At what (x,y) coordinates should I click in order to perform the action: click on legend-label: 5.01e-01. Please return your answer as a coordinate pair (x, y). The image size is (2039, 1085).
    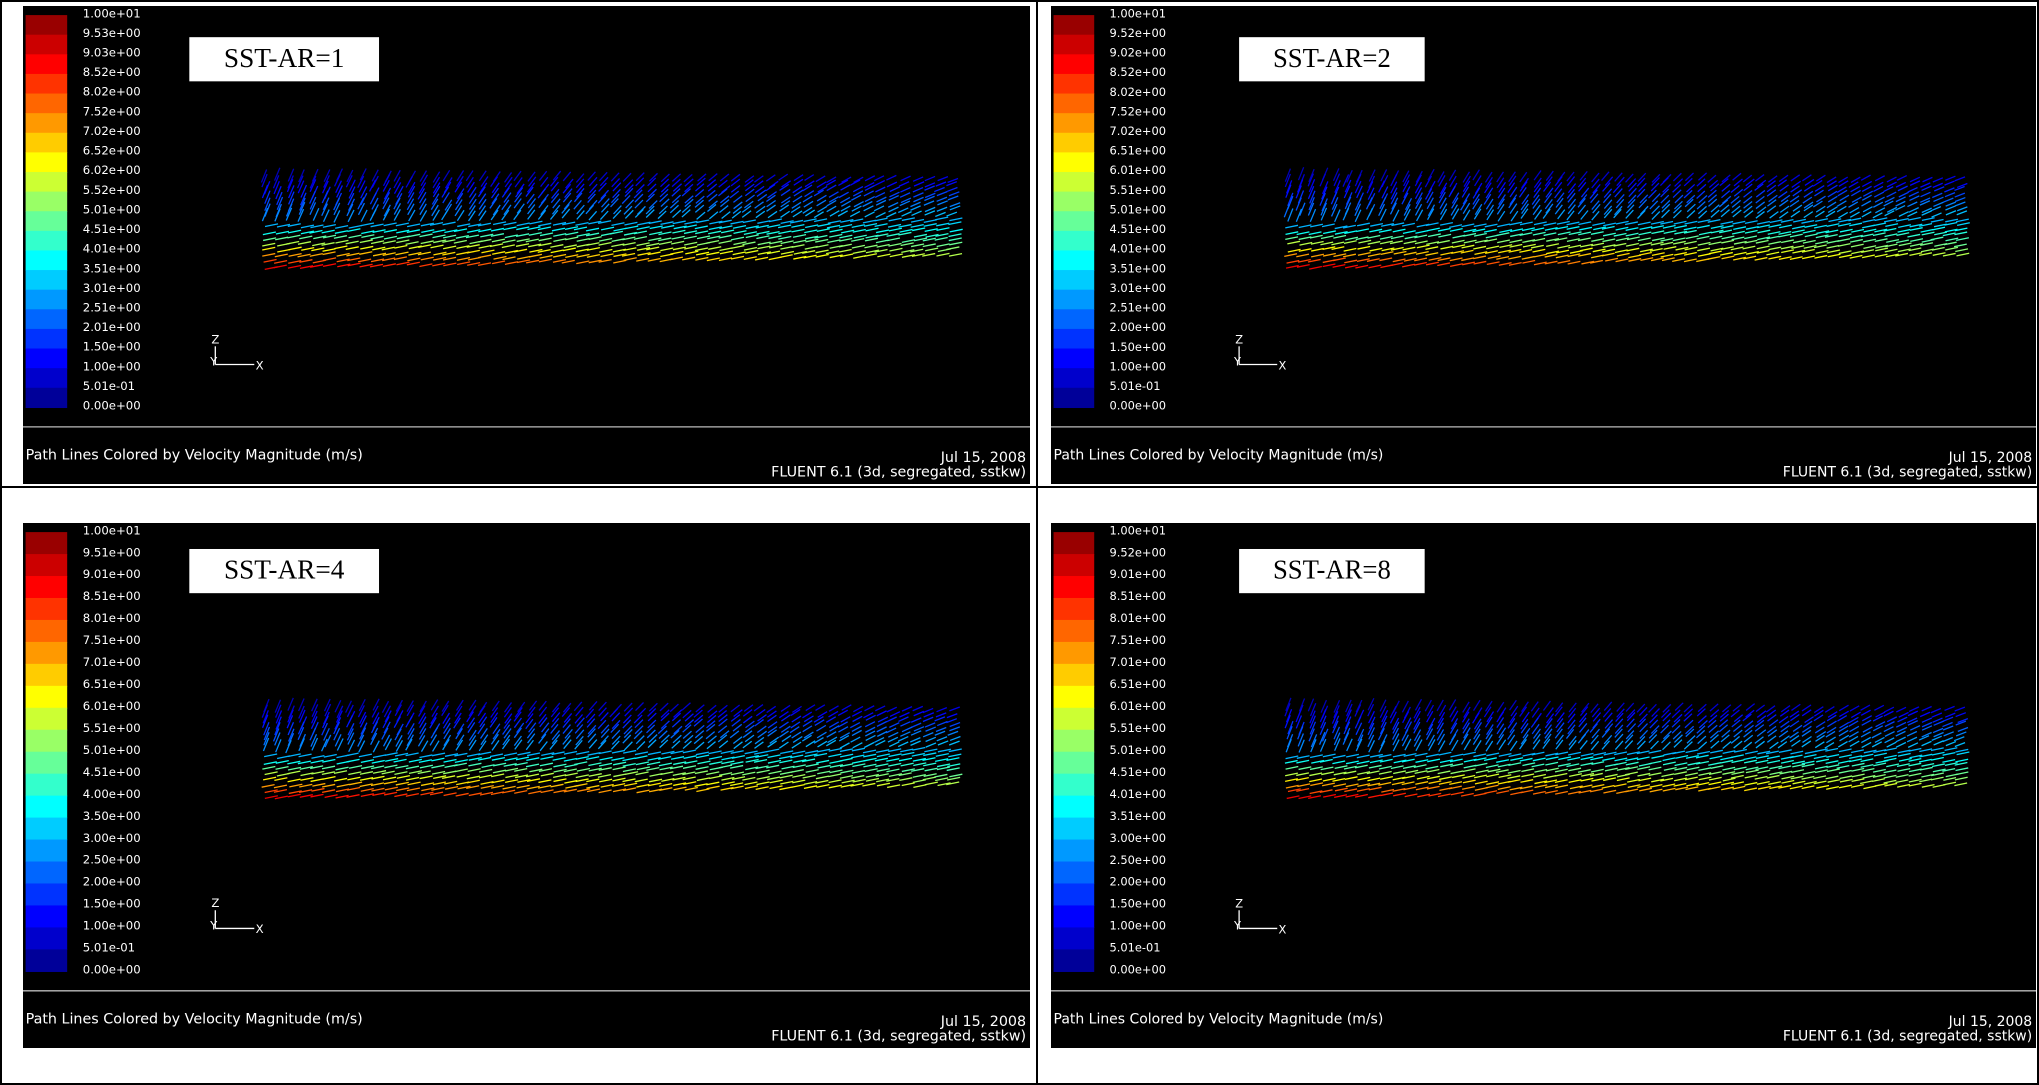
    Looking at the image, I should click on (109, 386).